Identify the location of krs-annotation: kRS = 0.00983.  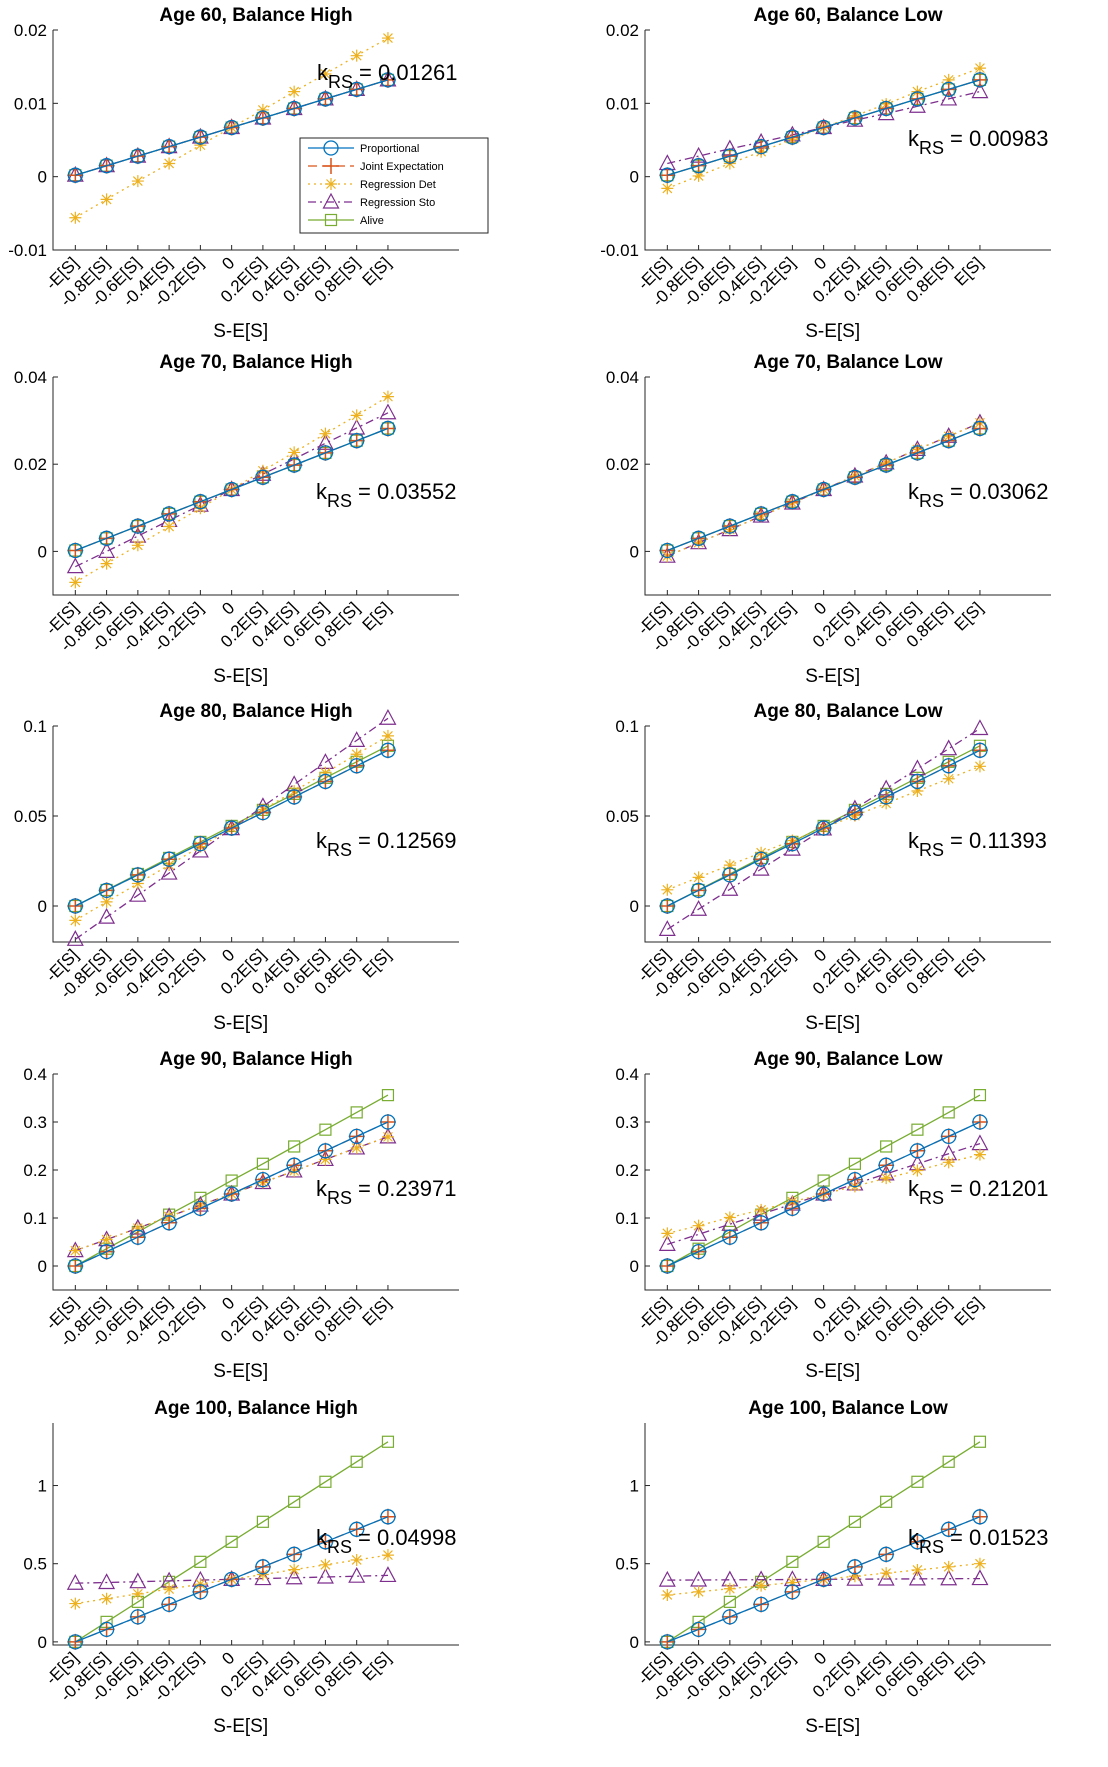
(978, 142).